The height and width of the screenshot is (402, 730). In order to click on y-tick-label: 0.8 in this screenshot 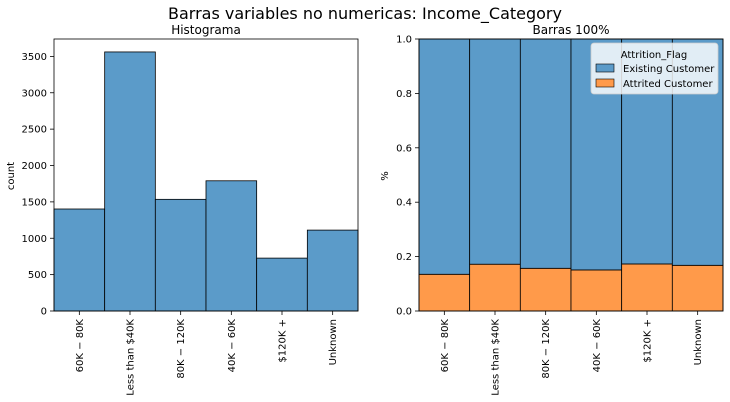, I will do `click(404, 94)`.